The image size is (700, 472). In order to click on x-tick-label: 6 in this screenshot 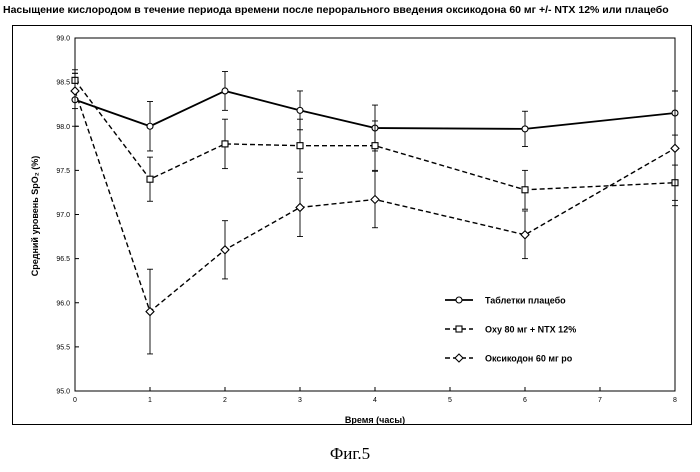, I will do `click(525, 400)`.